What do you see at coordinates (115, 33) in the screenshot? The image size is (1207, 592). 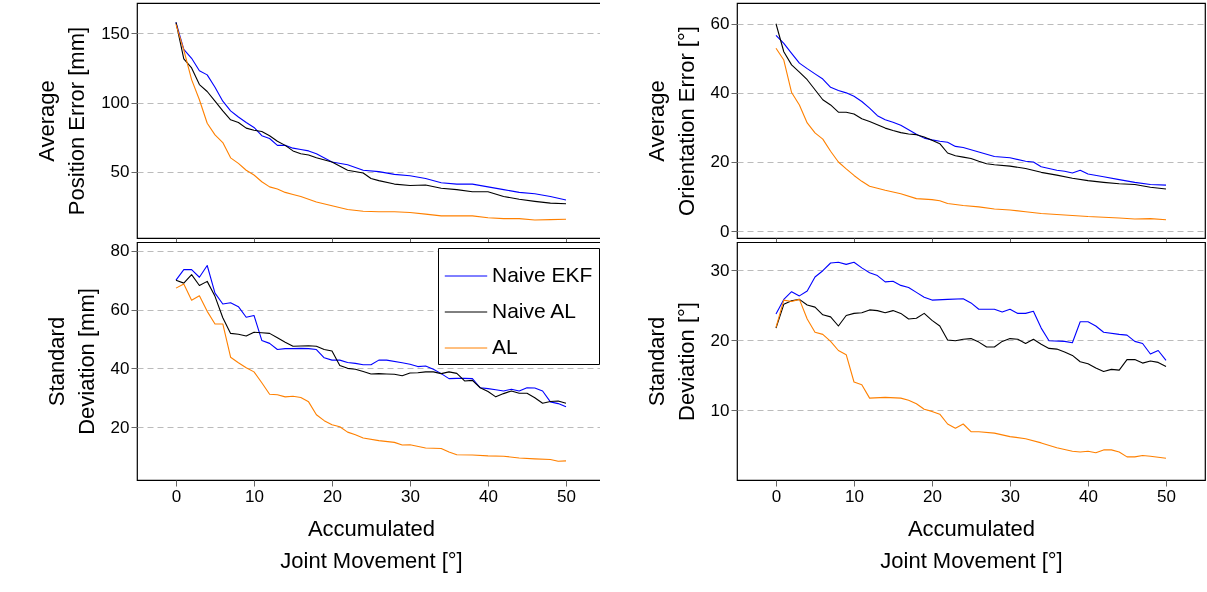 I see `y-tick-label: 150` at bounding box center [115, 33].